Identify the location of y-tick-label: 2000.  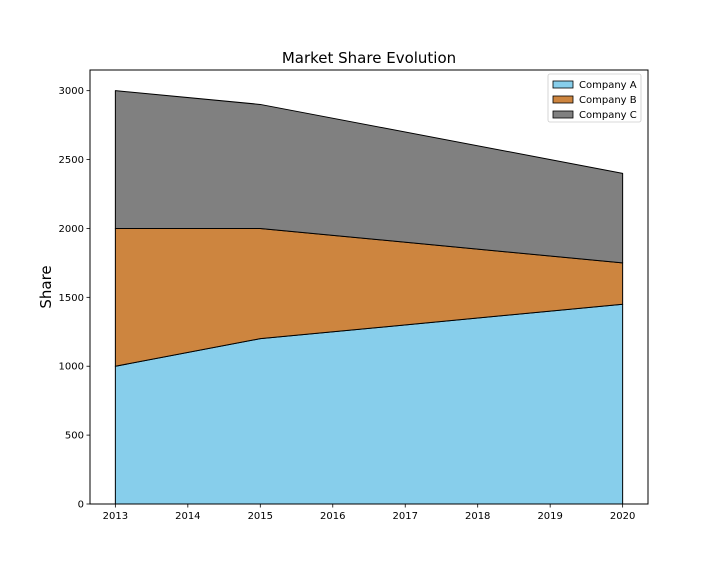
(71, 229).